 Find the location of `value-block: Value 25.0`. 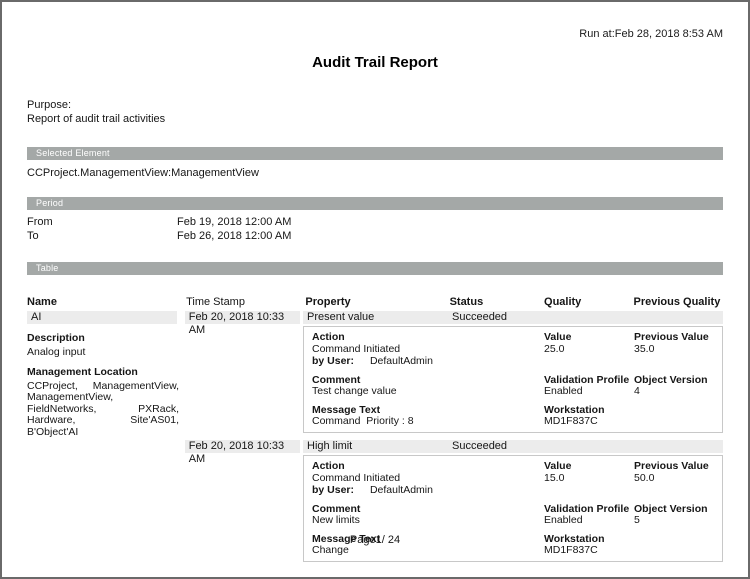

value-block: Value 25.0 is located at coordinates (589, 349).